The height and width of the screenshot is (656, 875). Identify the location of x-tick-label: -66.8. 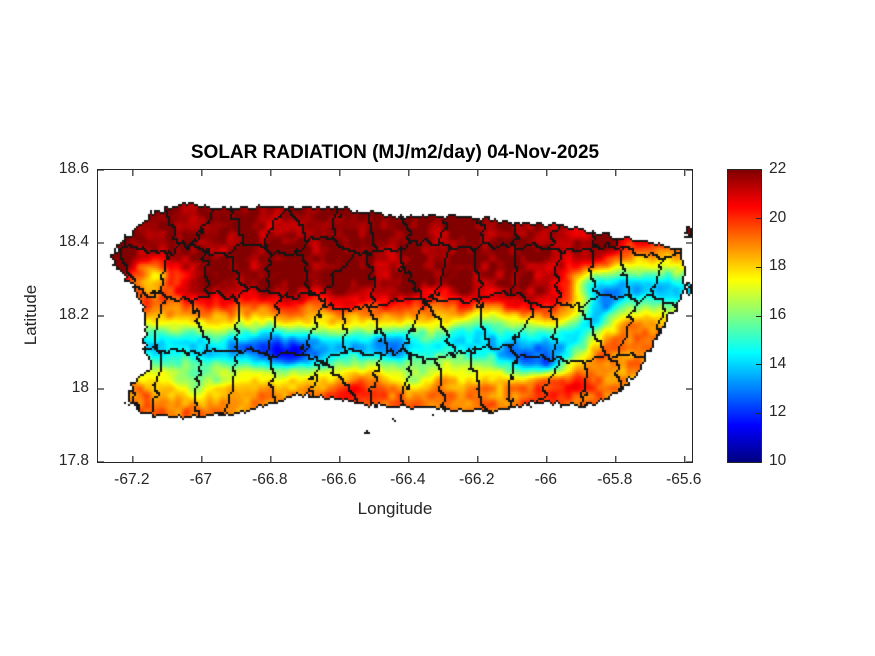
(270, 479).